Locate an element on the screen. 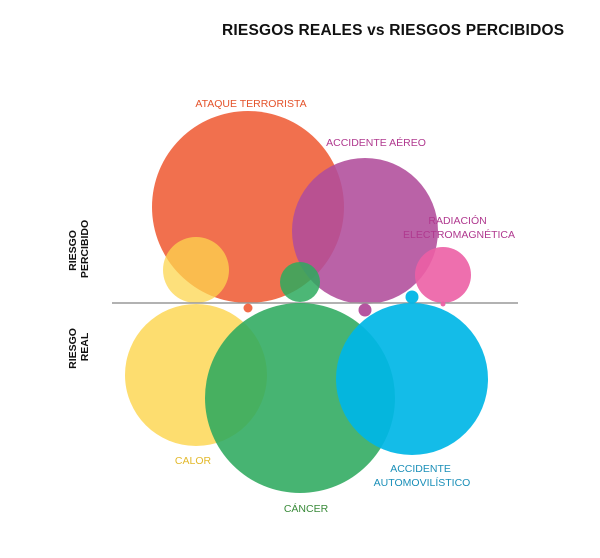 The width and height of the screenshot is (600, 558). car-real-circle is located at coordinates (412, 379).